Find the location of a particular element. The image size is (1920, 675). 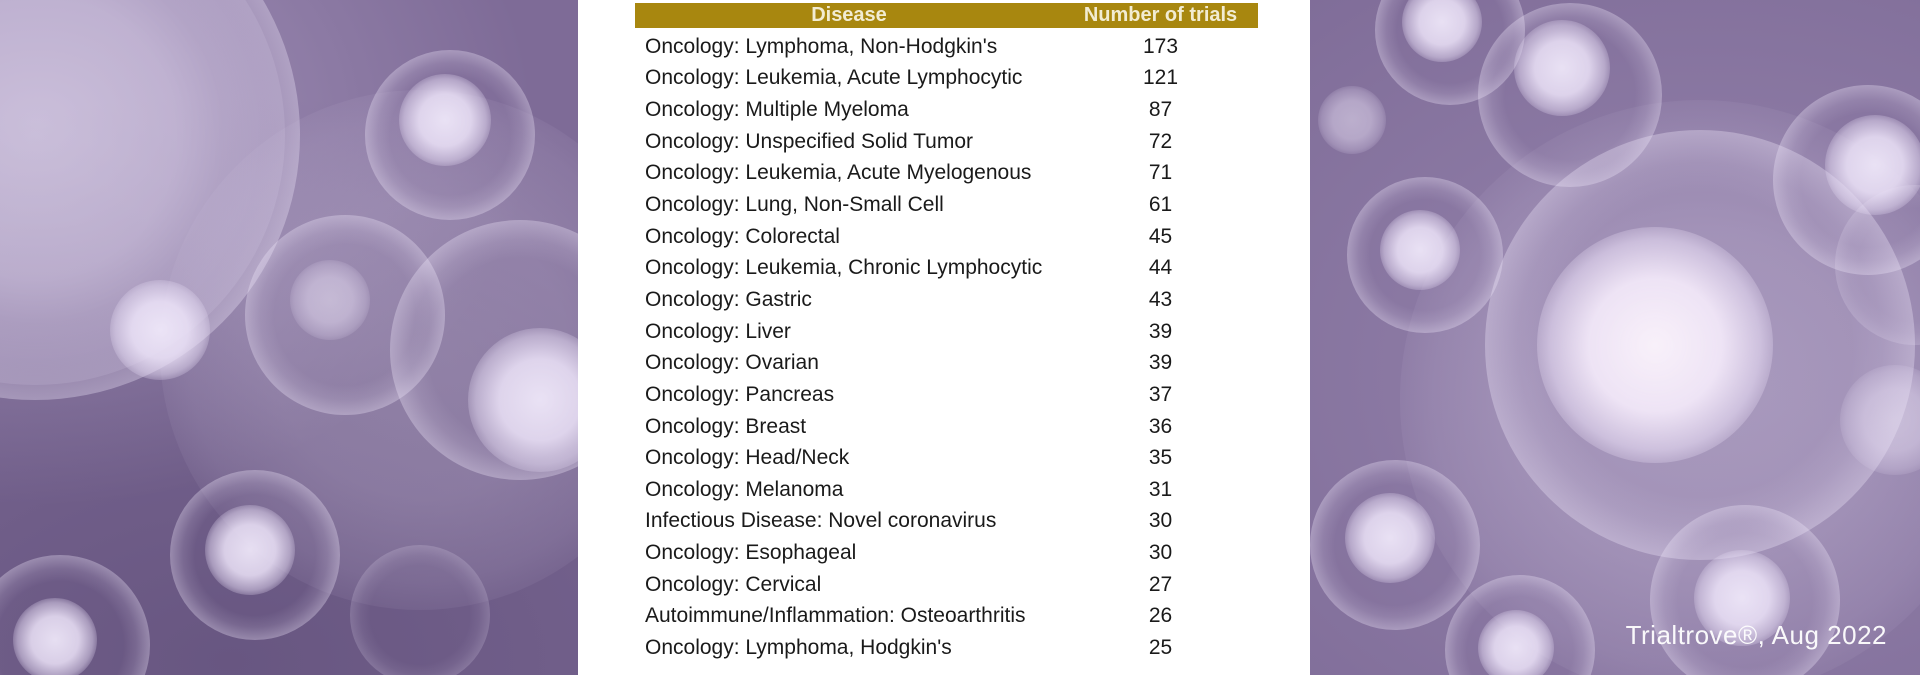

disease-cell: Oncology: Gastric is located at coordinates (728, 299).